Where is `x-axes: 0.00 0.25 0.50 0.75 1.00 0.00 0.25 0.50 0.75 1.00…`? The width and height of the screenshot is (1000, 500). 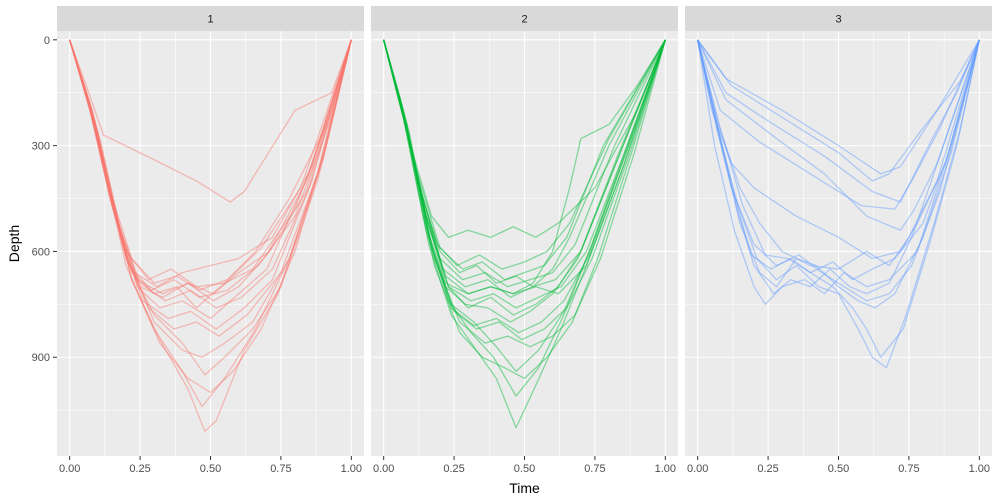
x-axes: 0.00 0.25 0.50 0.75 1.00 0.00 0.25 0.50 0.75 1.00… is located at coordinates (524, 465).